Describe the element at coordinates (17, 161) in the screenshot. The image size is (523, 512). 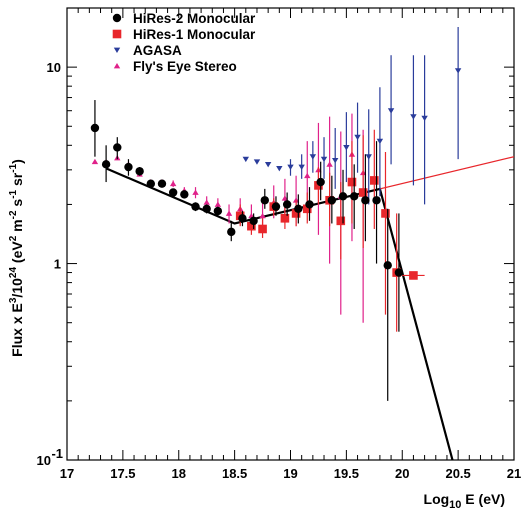
I see `y-axis-title-part: )` at that location.